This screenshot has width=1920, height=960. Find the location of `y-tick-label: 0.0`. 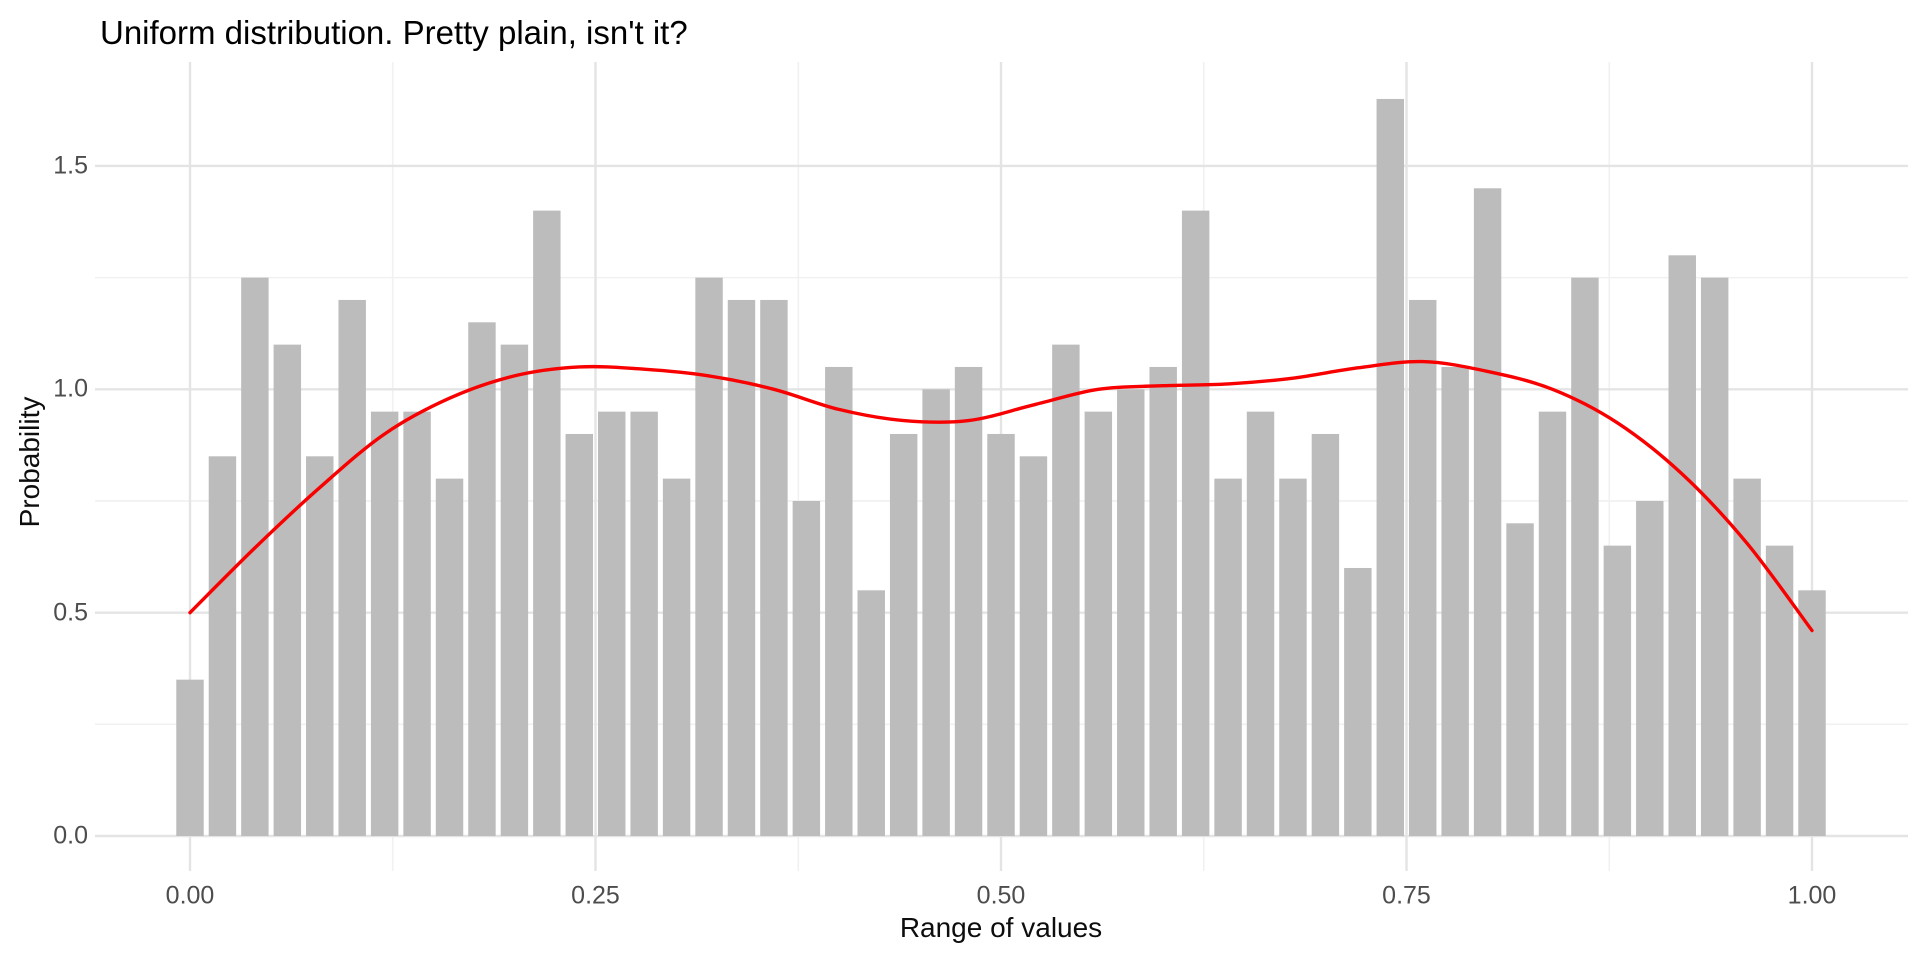

y-tick-label: 0.0 is located at coordinates (70, 835).